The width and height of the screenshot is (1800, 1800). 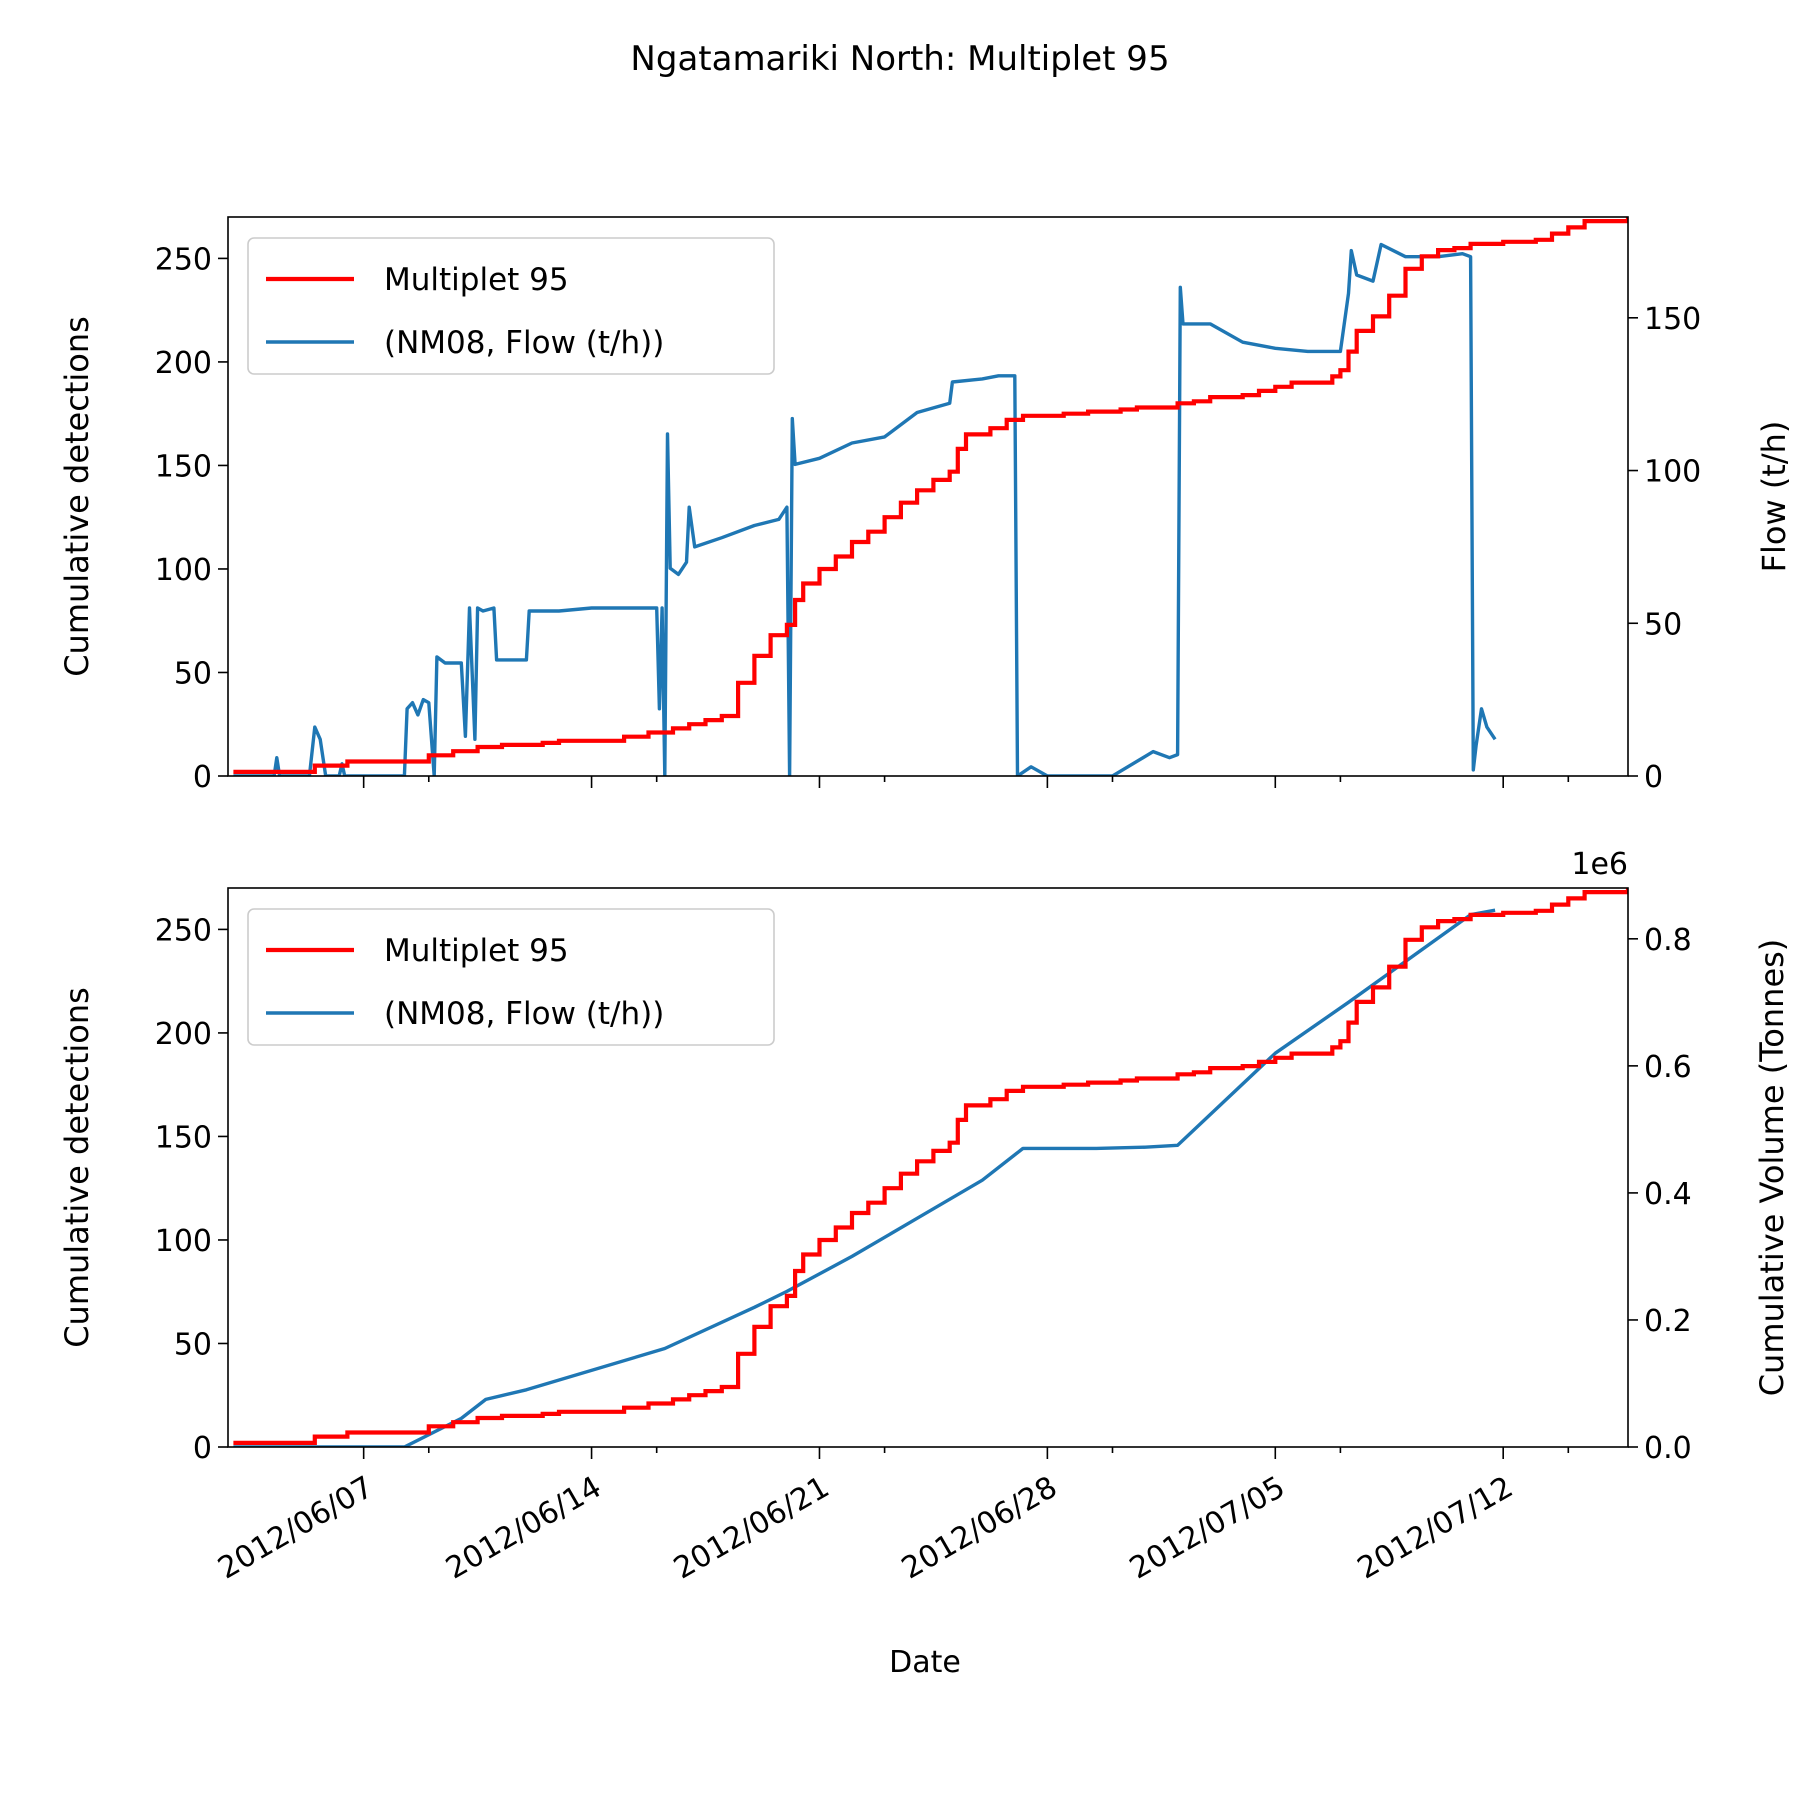 What do you see at coordinates (1668, 1067) in the screenshot?
I see `right-y-tick-label: 0.6` at bounding box center [1668, 1067].